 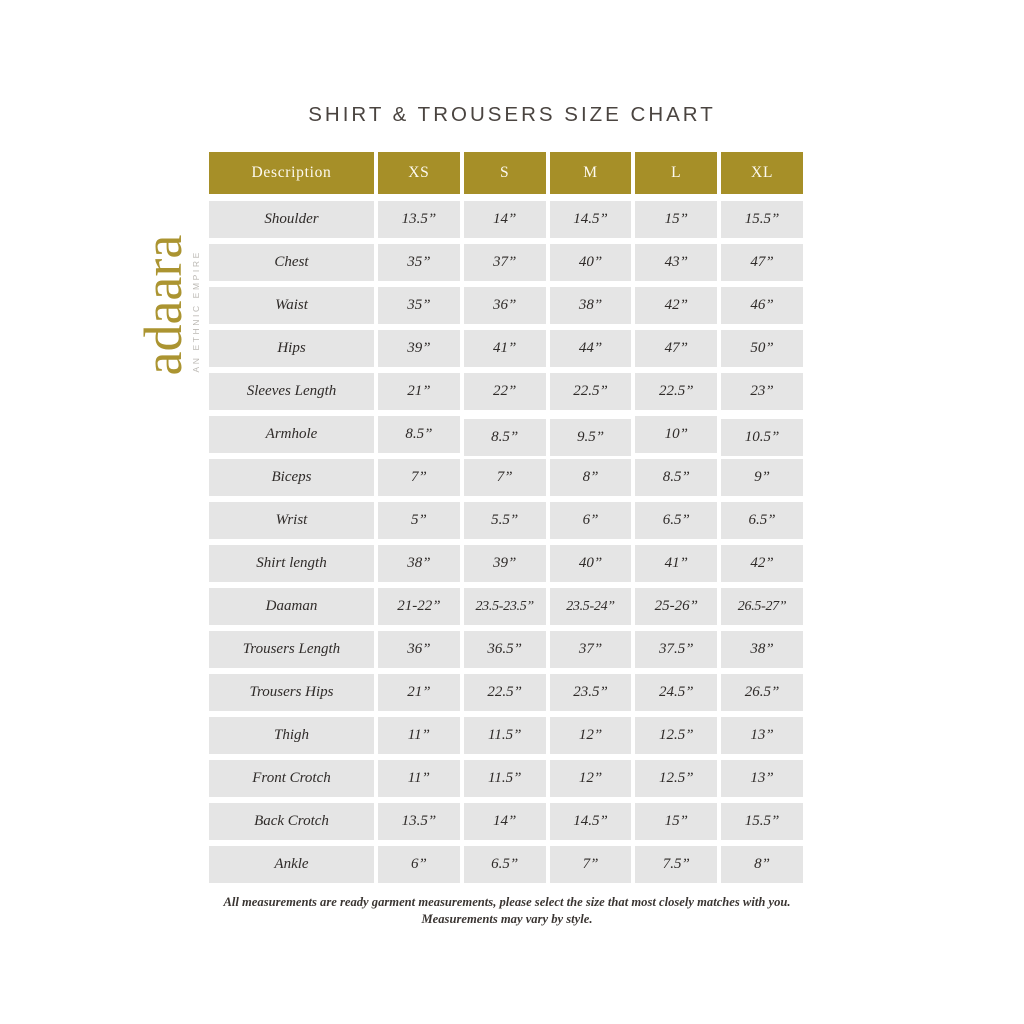 What do you see at coordinates (506, 692) in the screenshot?
I see `table-row: Trousers Hips 21” 22.5” 23.5” 24.5” 26.5”` at bounding box center [506, 692].